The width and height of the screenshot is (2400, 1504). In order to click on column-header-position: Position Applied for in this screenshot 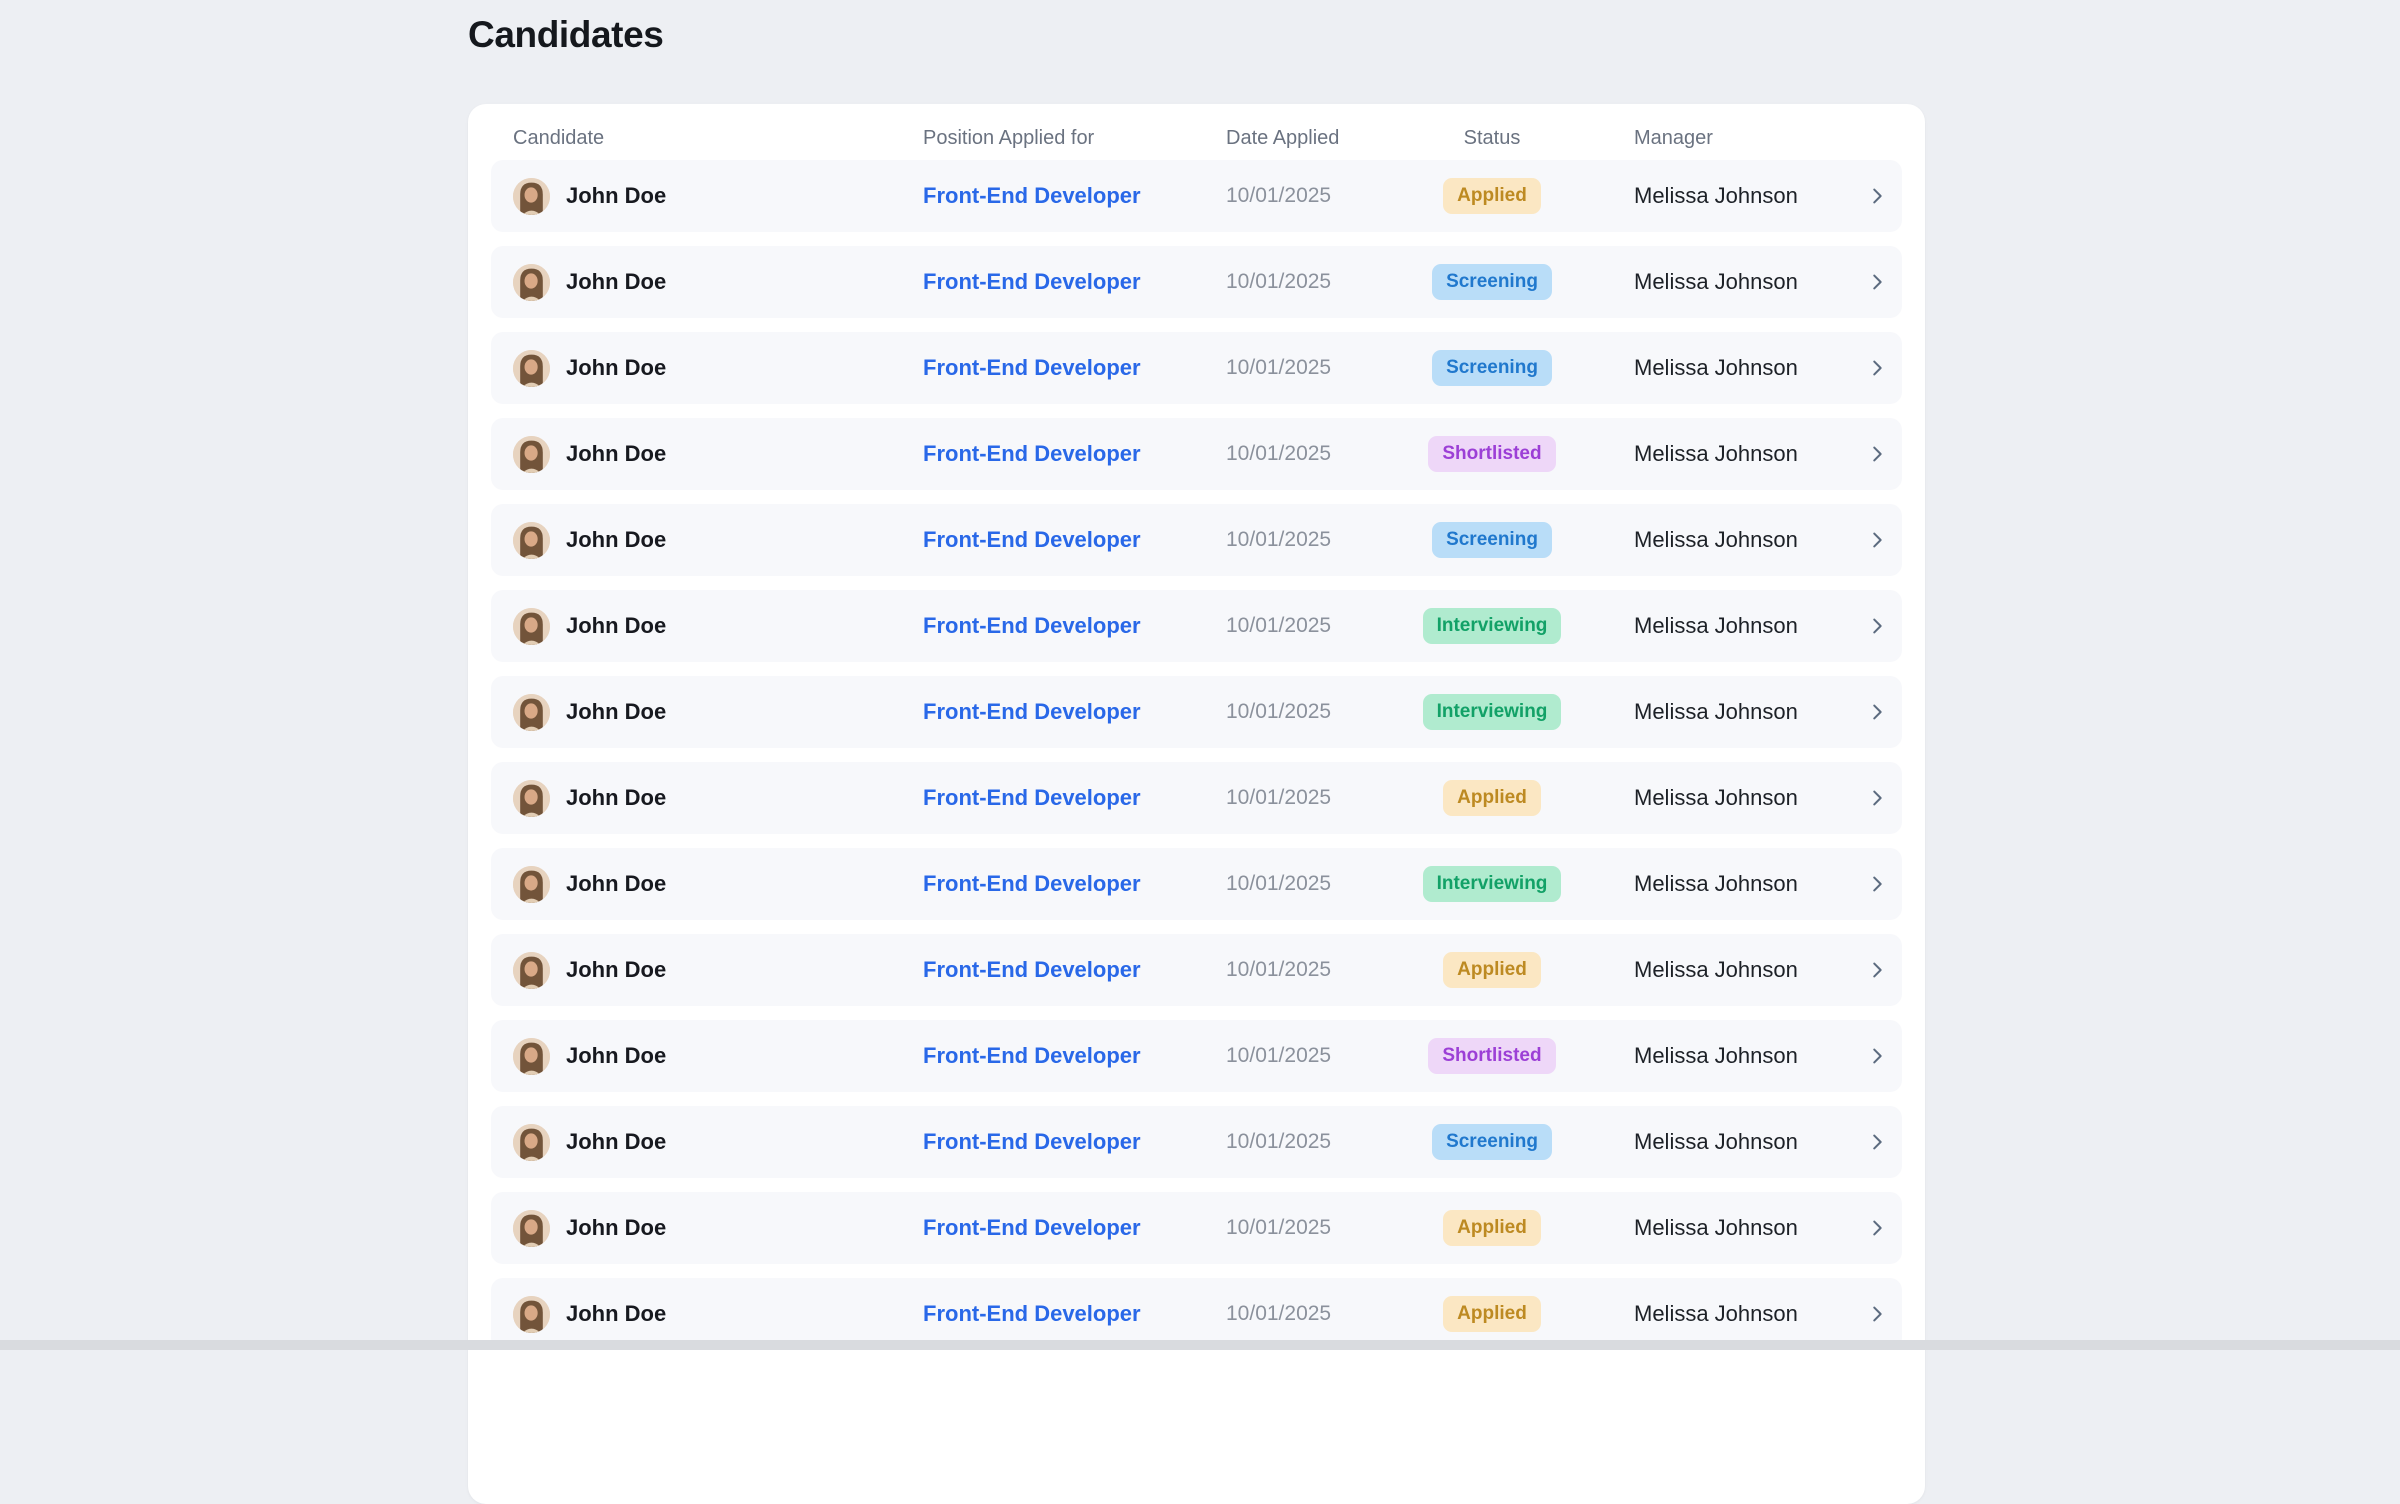, I will do `click(1009, 137)`.